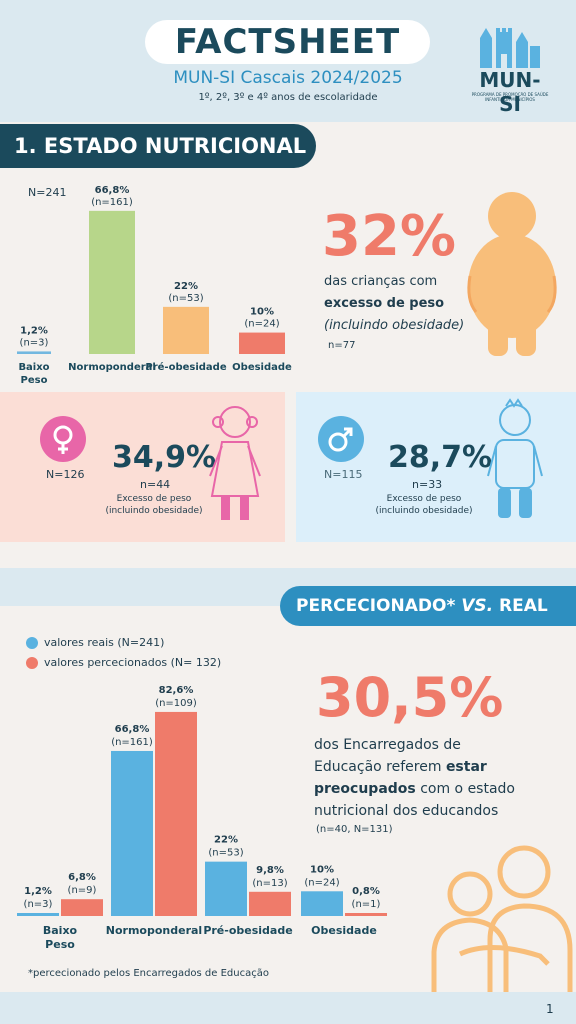 Image resolution: width=576 pixels, height=1024 pixels. Describe the element at coordinates (185, 298) in the screenshot. I see `chart1-n-label: (n=53)` at that location.